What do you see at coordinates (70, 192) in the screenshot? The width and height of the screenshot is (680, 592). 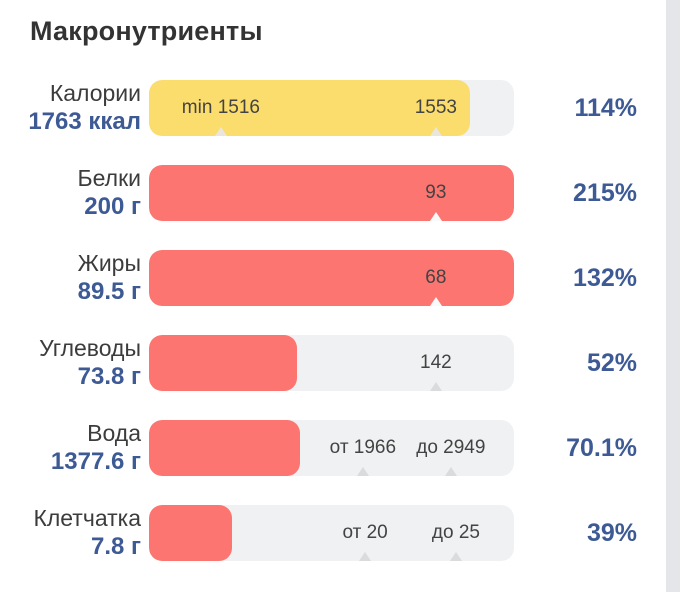 I see `nutrient-labels: Белки 200 г` at bounding box center [70, 192].